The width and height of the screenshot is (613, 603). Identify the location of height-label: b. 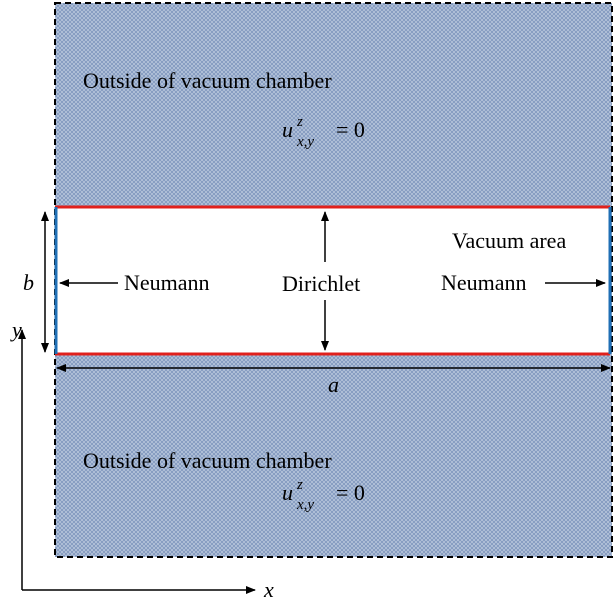
(28, 282).